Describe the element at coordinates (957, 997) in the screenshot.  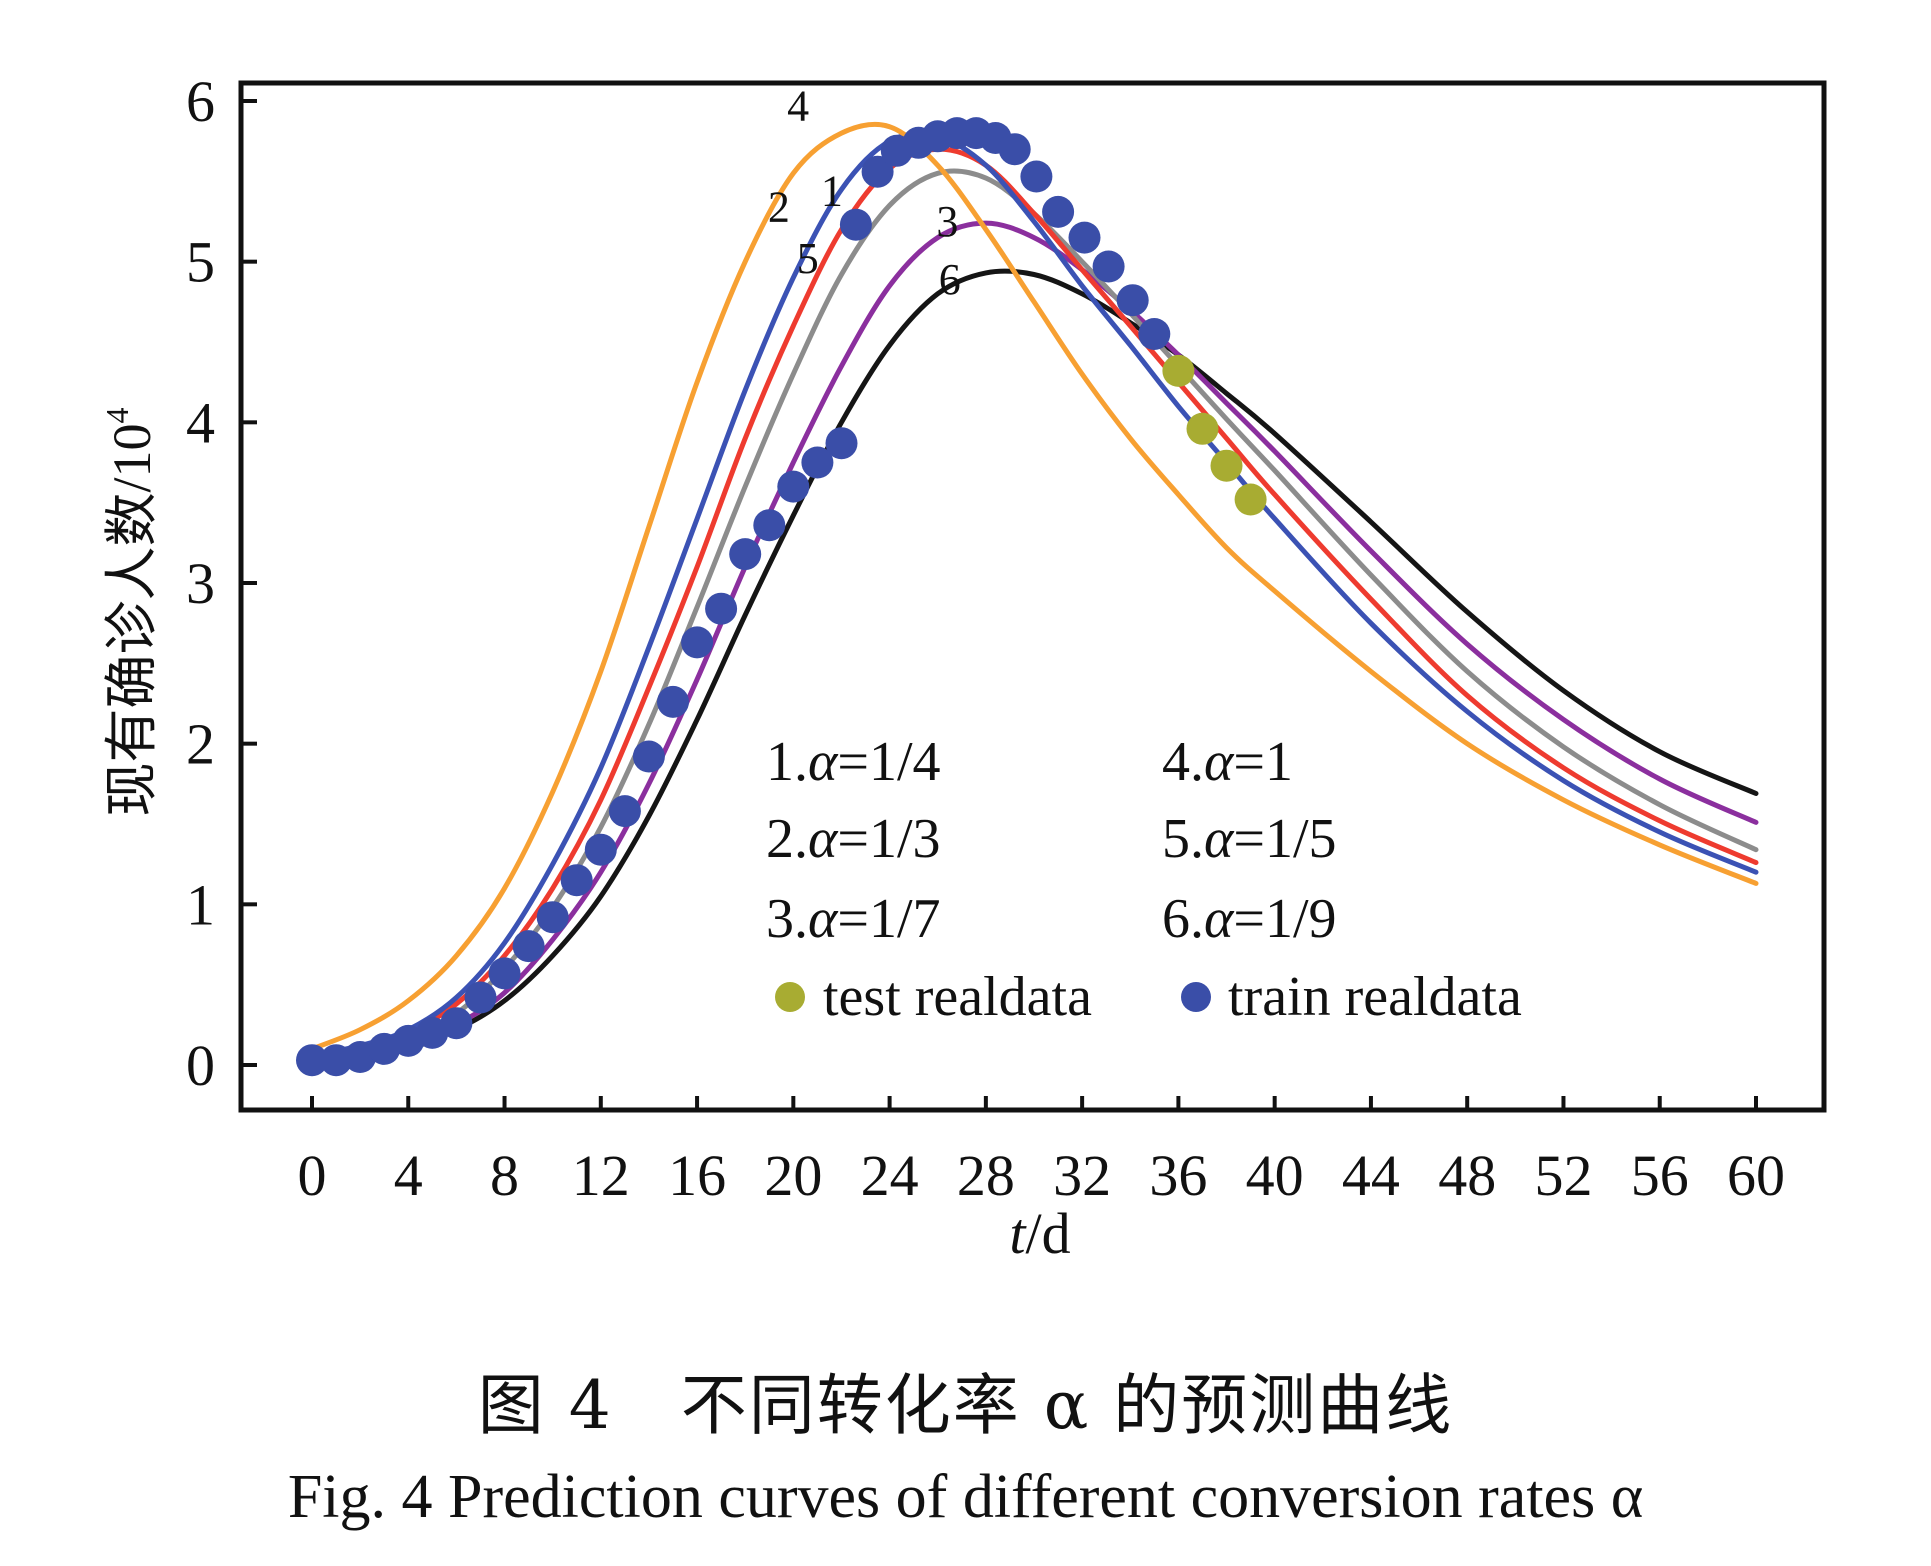
I see `legend-test-label: test realdata` at that location.